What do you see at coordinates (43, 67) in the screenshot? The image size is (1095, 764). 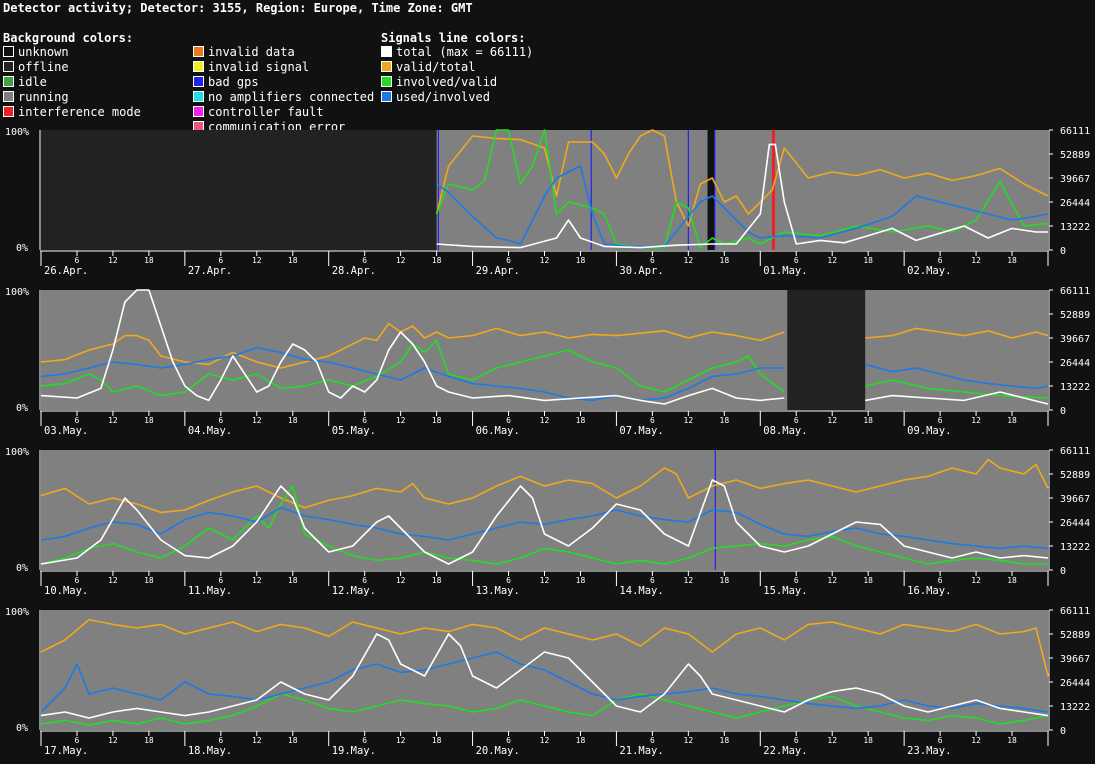 I see `legend-label: offline` at bounding box center [43, 67].